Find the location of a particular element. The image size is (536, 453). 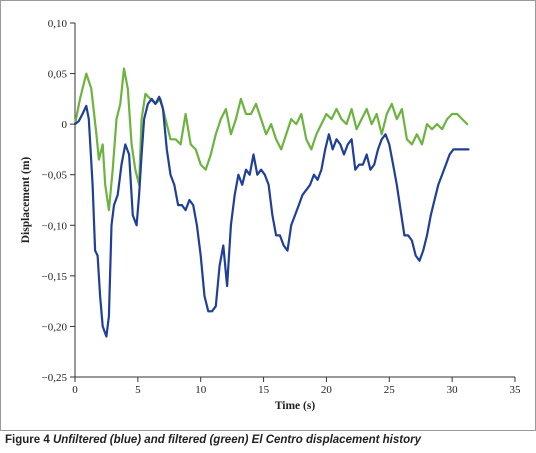

x-tick-label: 10 is located at coordinates (201, 390).